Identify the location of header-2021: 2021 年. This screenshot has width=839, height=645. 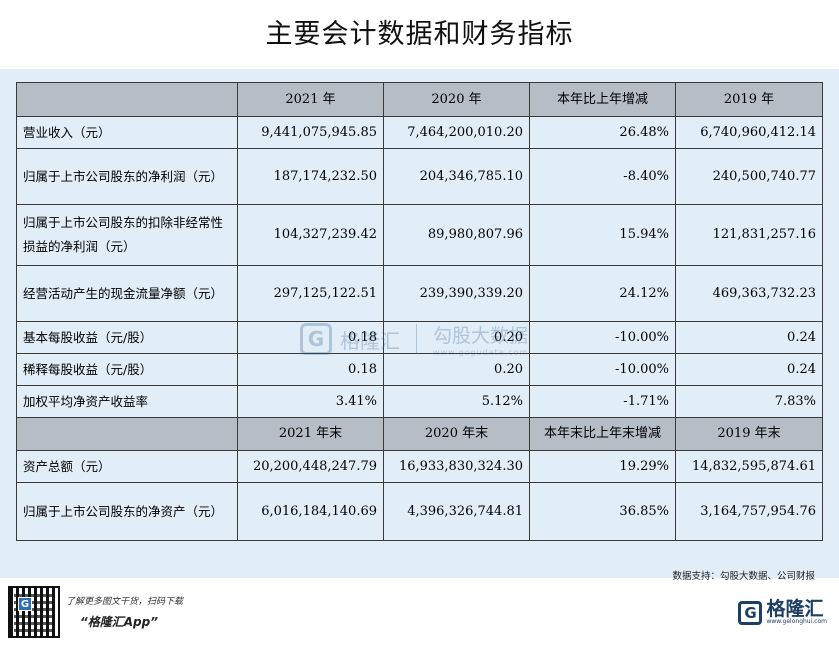
(310, 99).